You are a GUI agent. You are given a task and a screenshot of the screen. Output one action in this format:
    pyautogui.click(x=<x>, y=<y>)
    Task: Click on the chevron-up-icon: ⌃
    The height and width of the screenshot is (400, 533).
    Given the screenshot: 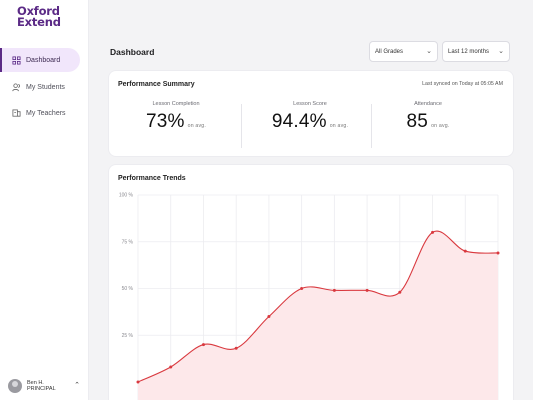 What is the action you would take?
    pyautogui.click(x=77, y=385)
    